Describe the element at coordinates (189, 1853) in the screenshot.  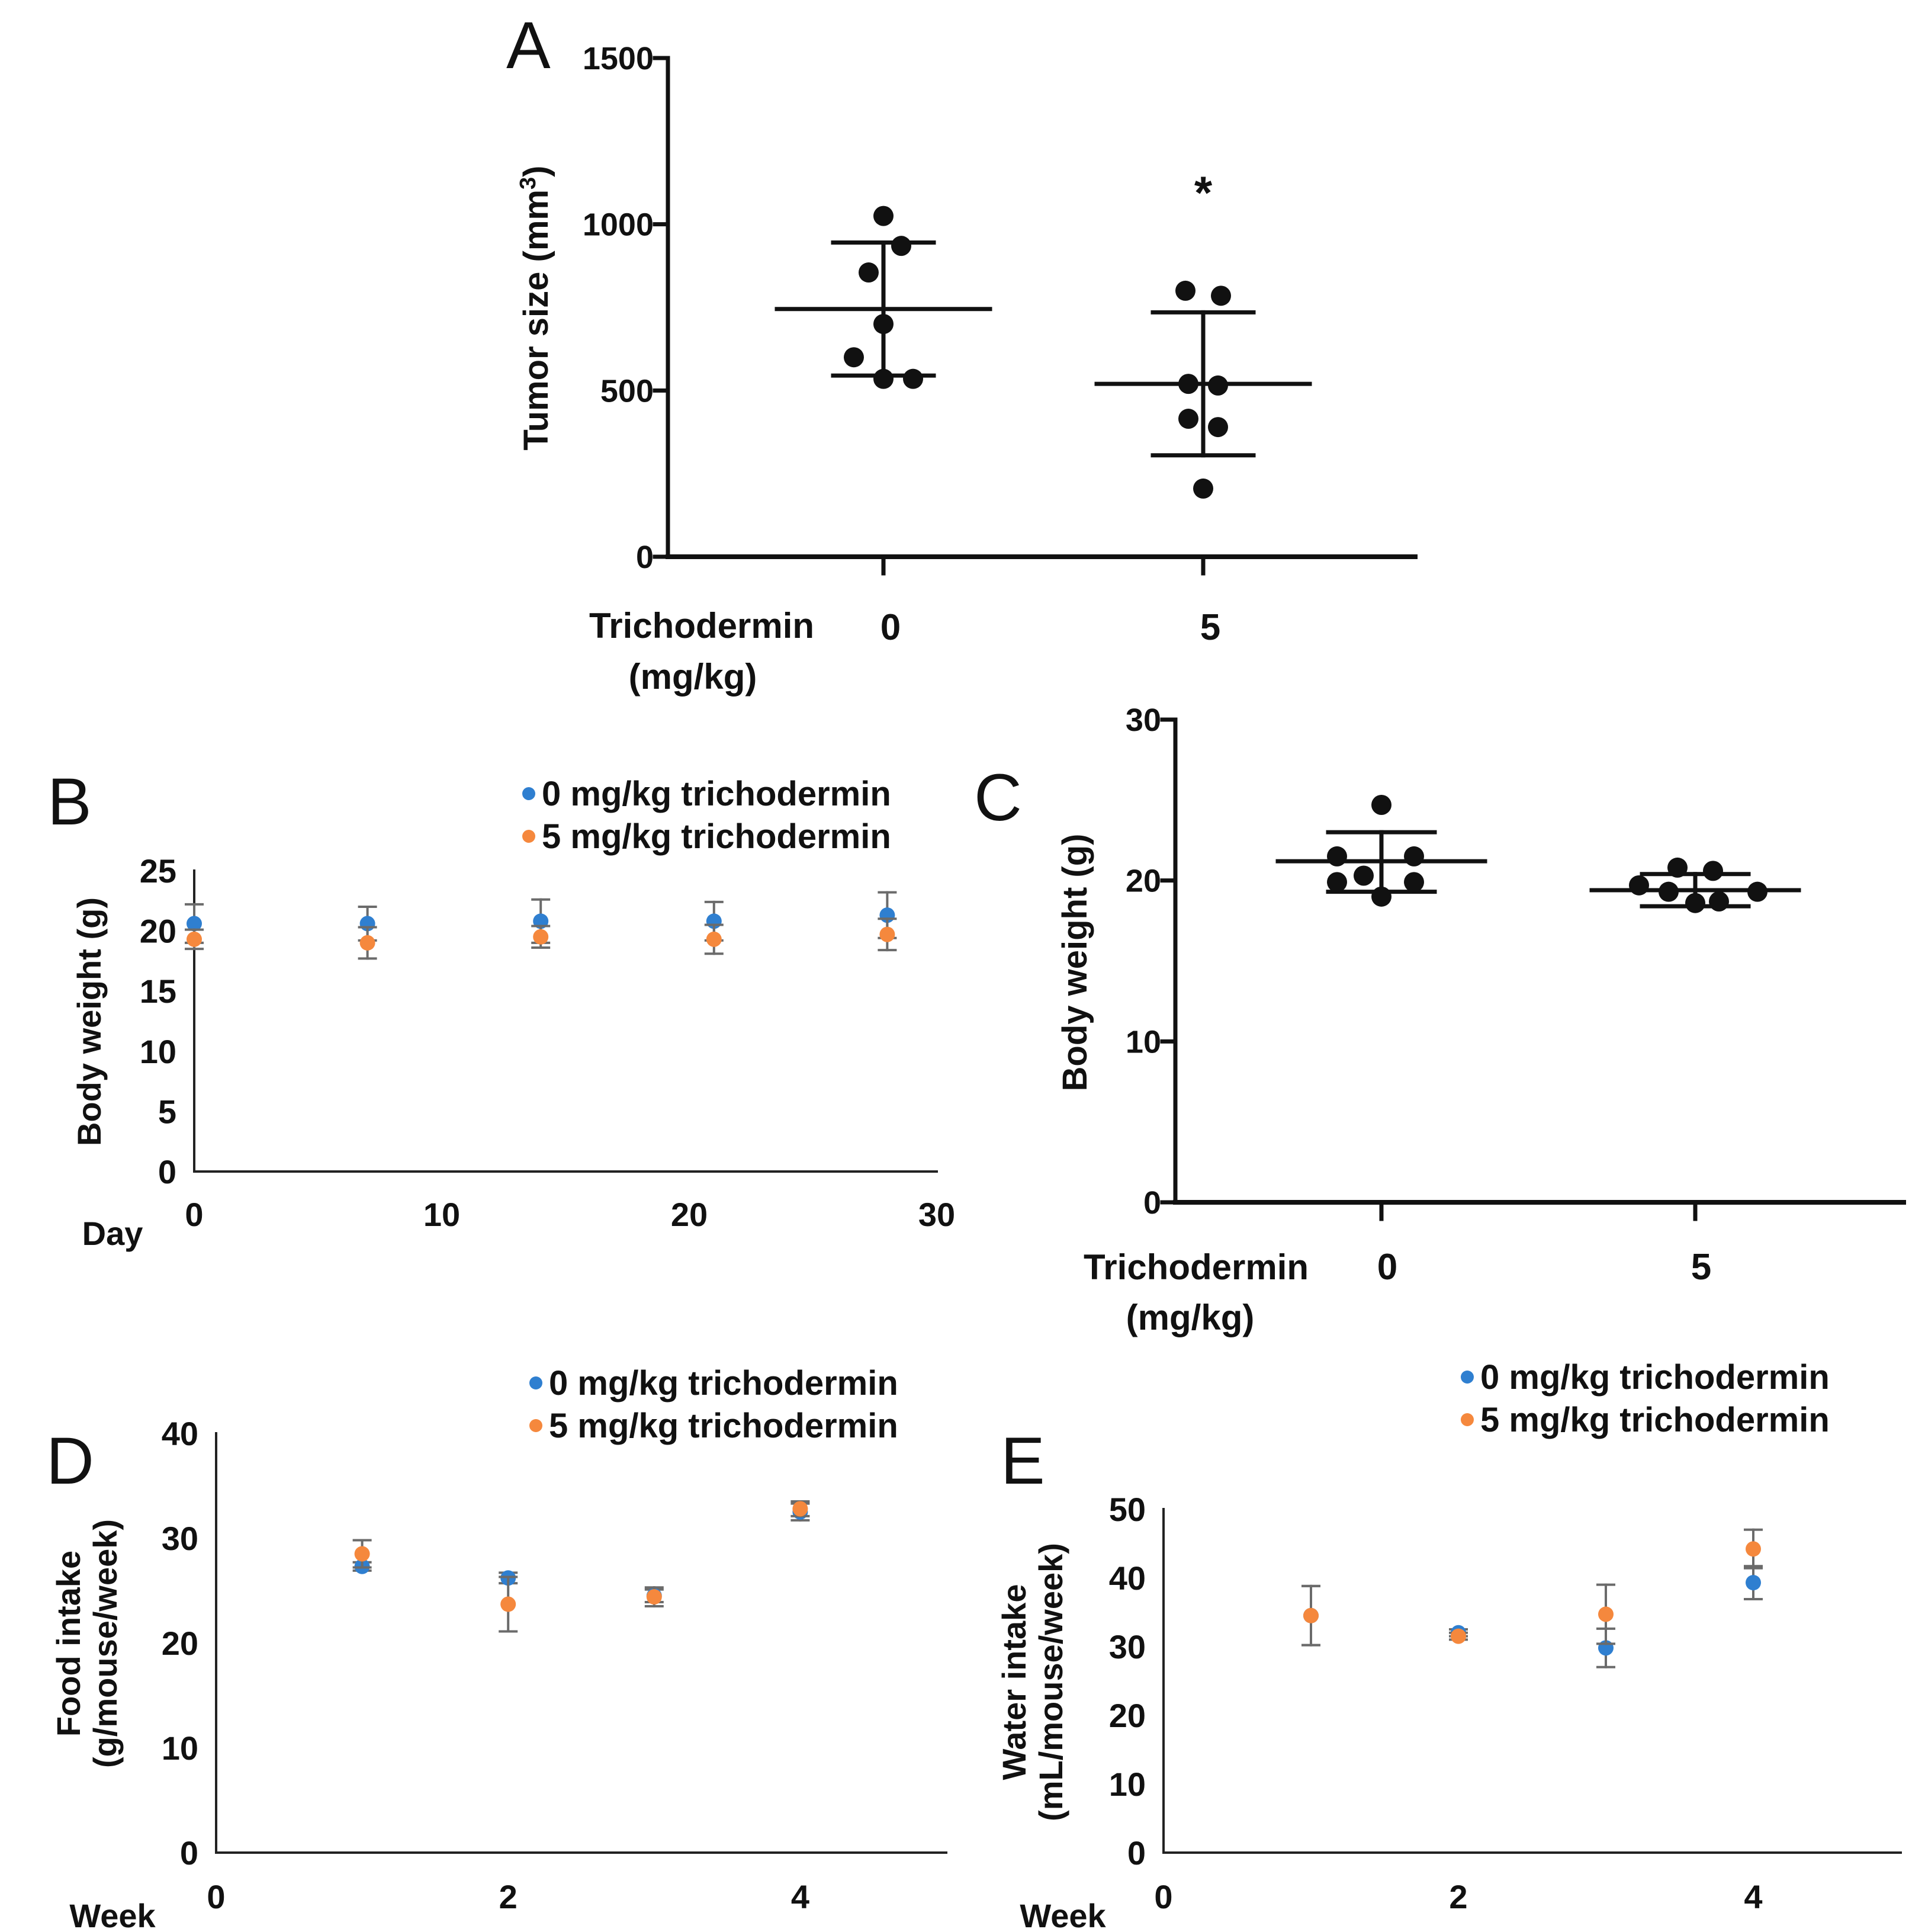
I see `y-tick-label-d: 0` at that location.